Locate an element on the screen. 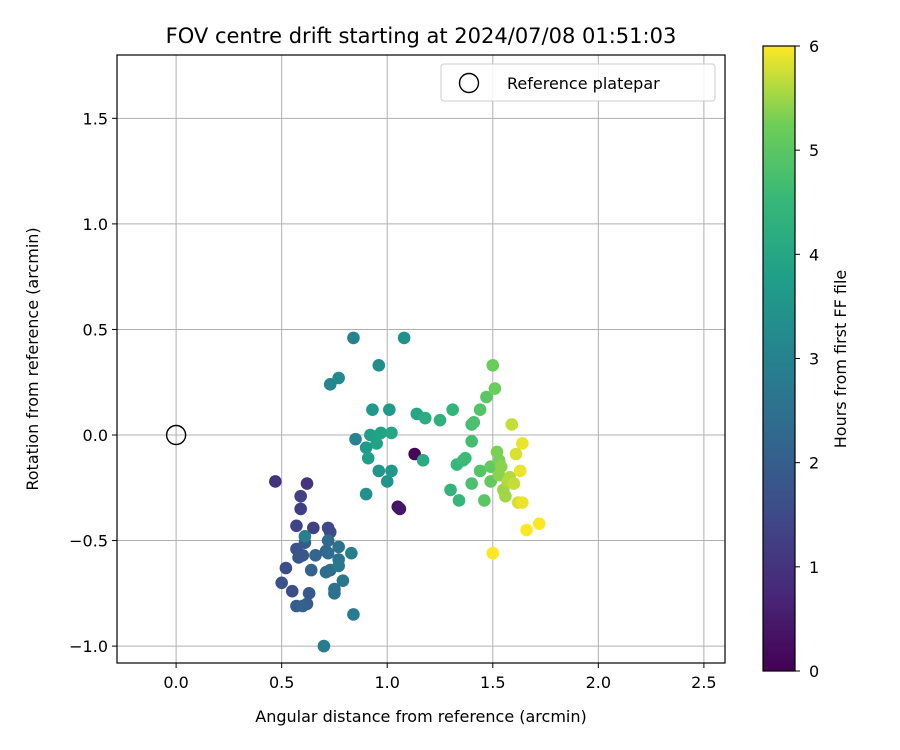 The width and height of the screenshot is (900, 750). colorbar-ticks: 0 1 2 3 4 5 6 is located at coordinates (807, 359).